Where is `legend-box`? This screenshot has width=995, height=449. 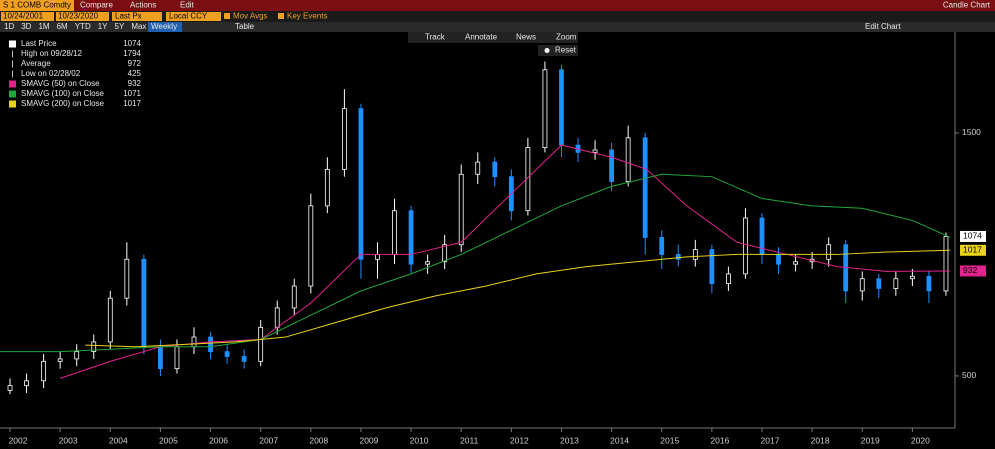 legend-box is located at coordinates (76, 74).